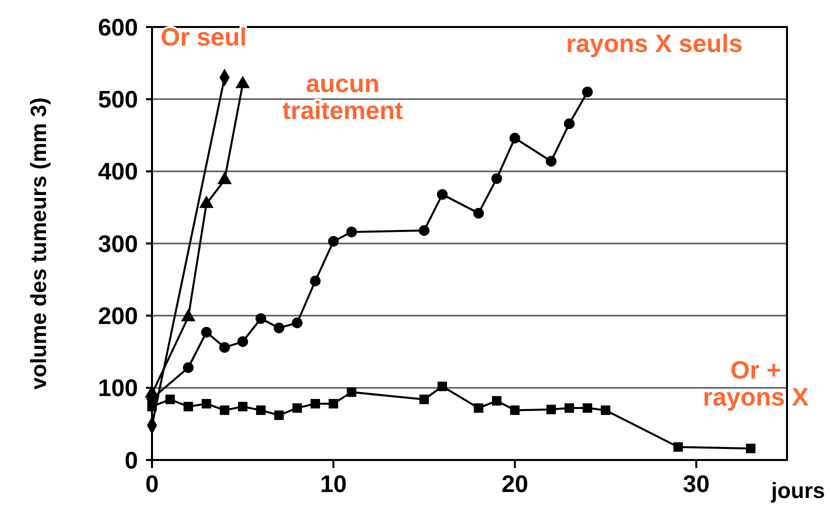  I want to click on series-label: Or + rayons X, so click(755, 384).